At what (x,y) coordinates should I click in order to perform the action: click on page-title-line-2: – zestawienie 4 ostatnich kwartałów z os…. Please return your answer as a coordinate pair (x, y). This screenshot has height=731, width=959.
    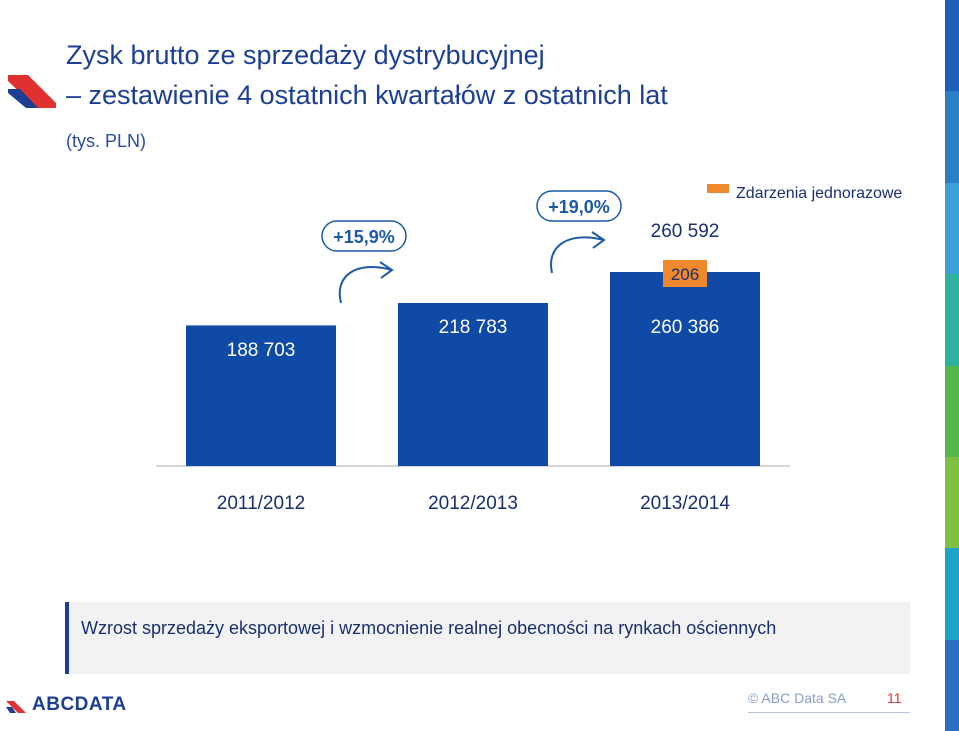
    Looking at the image, I should click on (367, 95).